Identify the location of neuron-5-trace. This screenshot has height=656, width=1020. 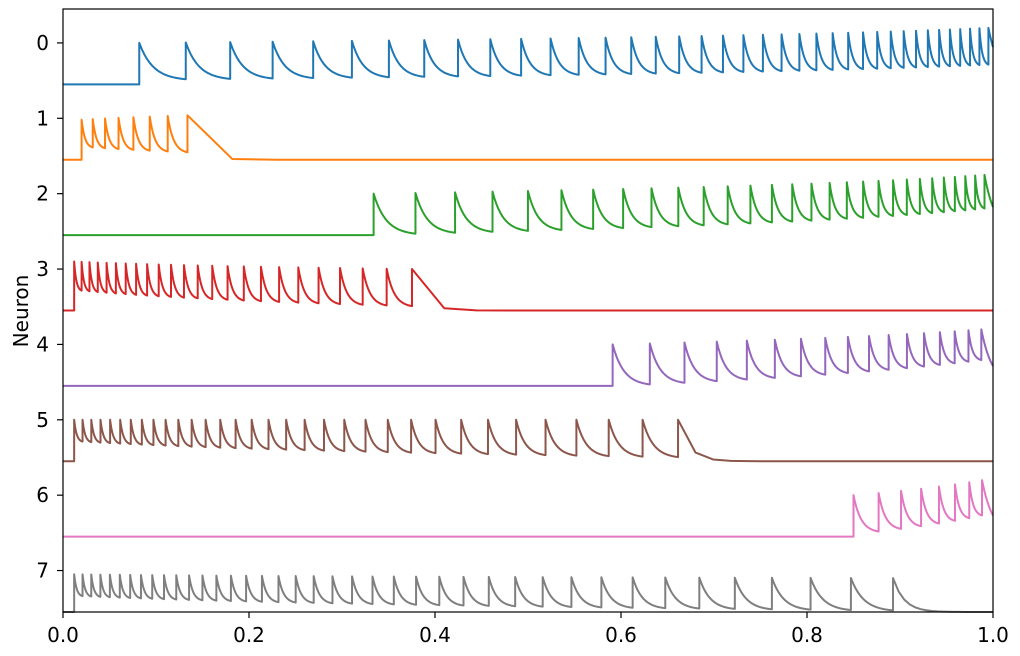
(528, 440).